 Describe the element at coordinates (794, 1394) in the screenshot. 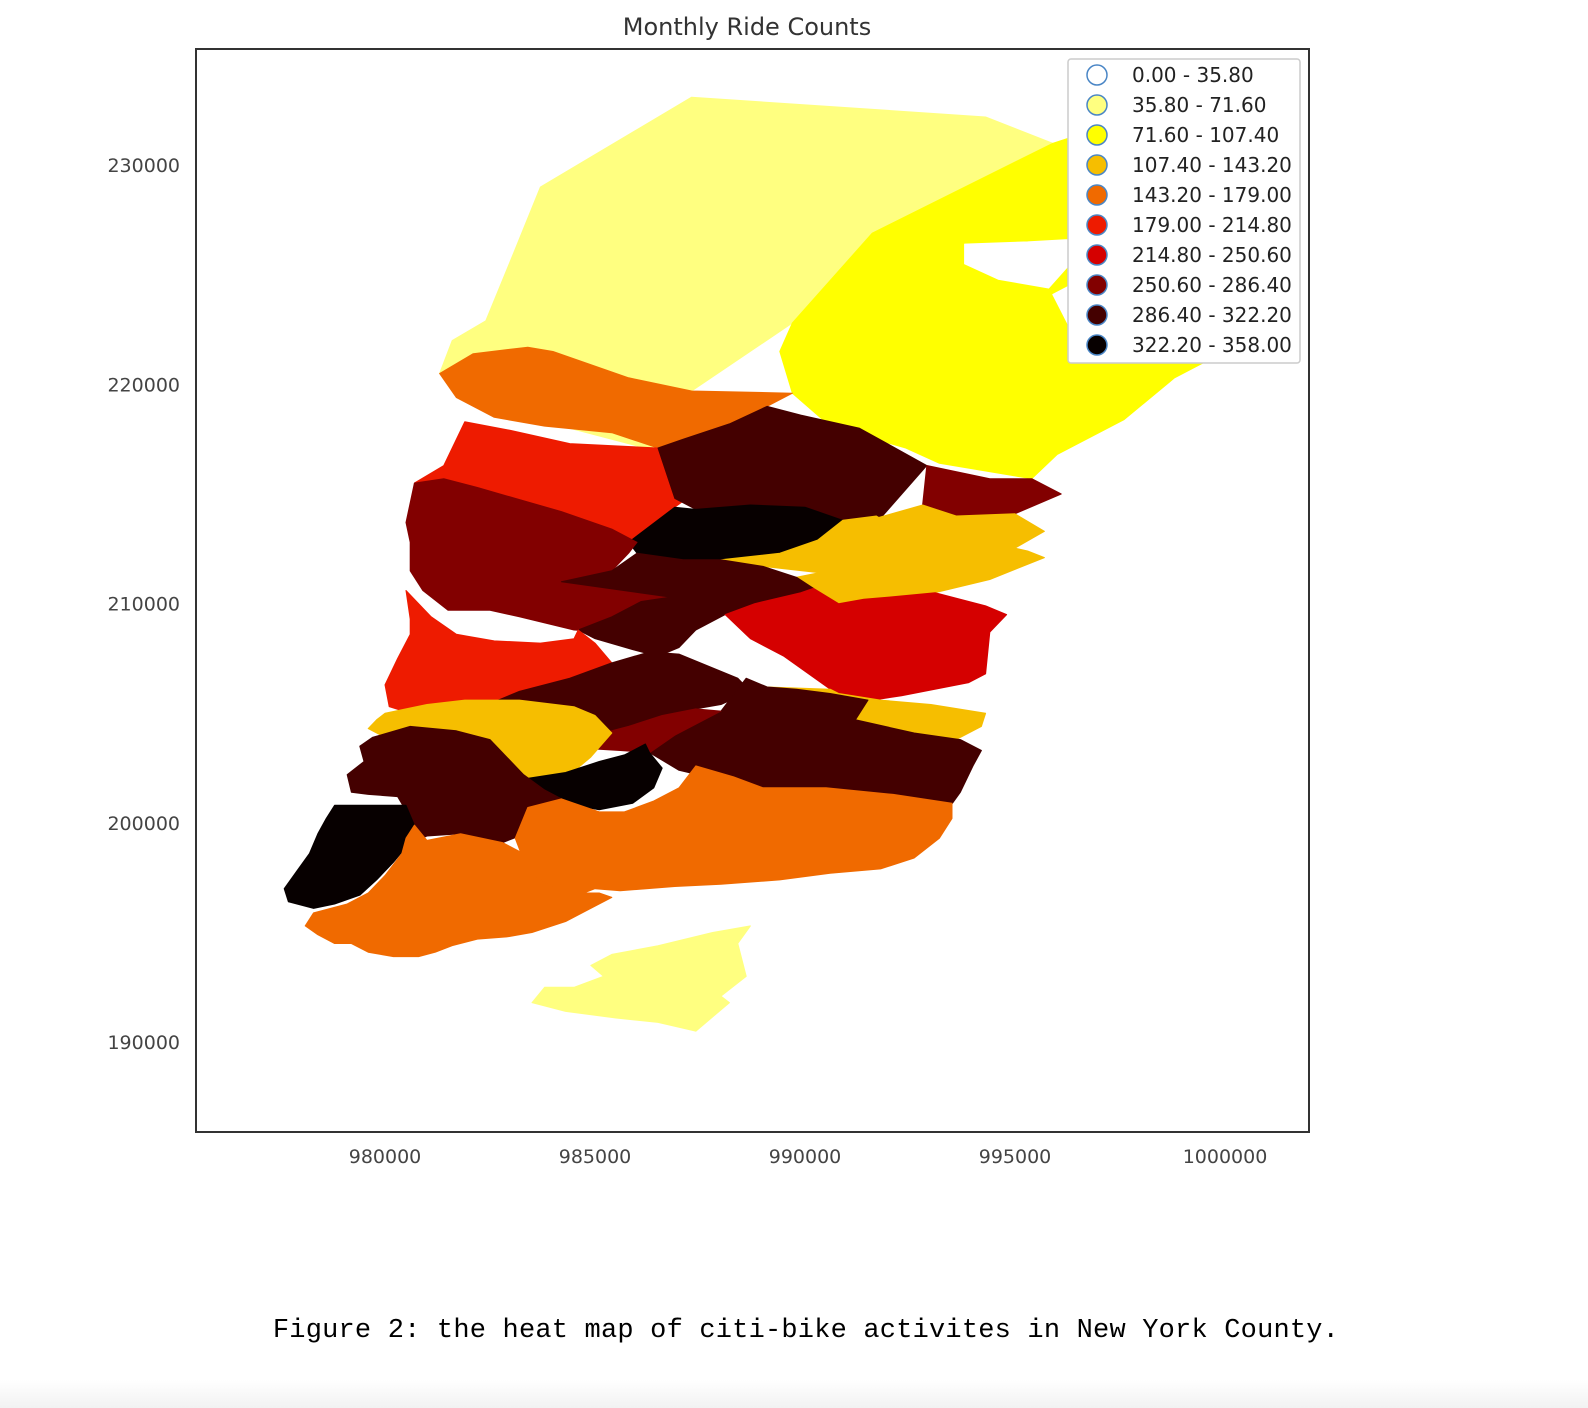

I see `page-bottom-edge` at that location.